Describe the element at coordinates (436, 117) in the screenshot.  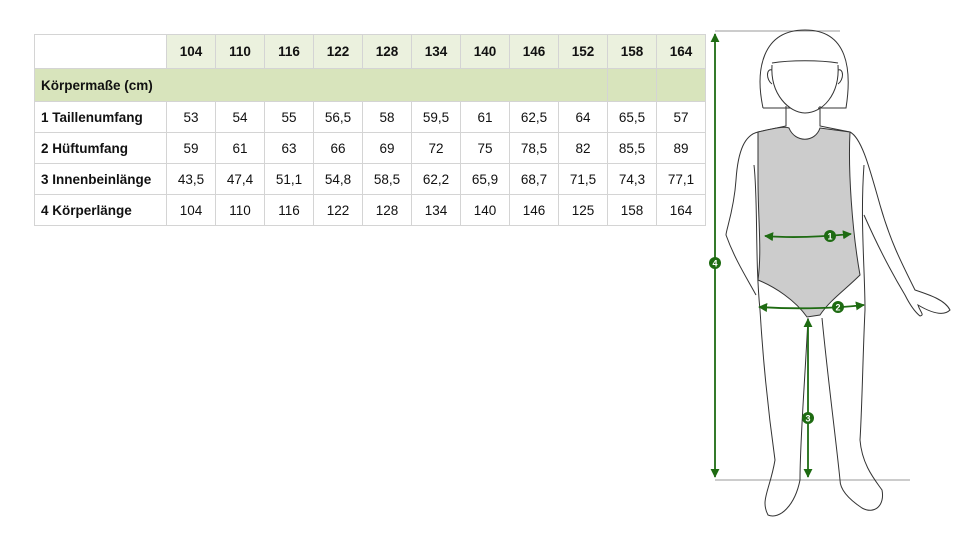
I see `measurement-cell: 59,5` at that location.